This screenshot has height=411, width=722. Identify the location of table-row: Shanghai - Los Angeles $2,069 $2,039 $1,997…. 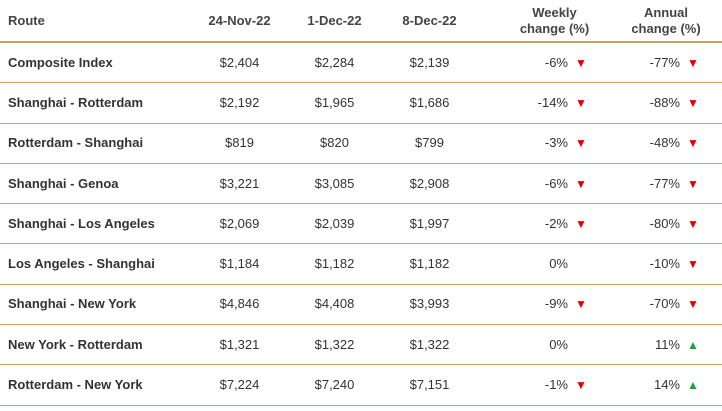
(361, 224).